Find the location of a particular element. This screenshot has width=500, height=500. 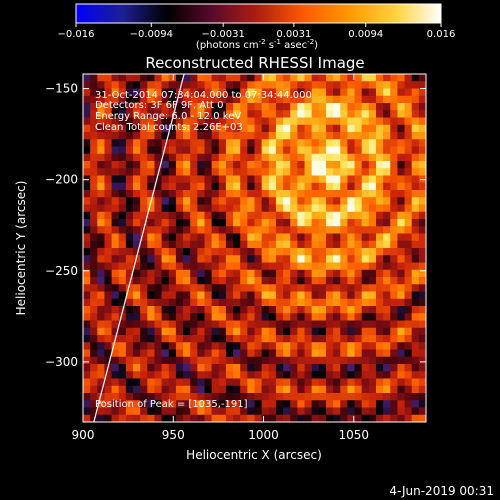

y-tick-label: −250 is located at coordinates (61, 271).